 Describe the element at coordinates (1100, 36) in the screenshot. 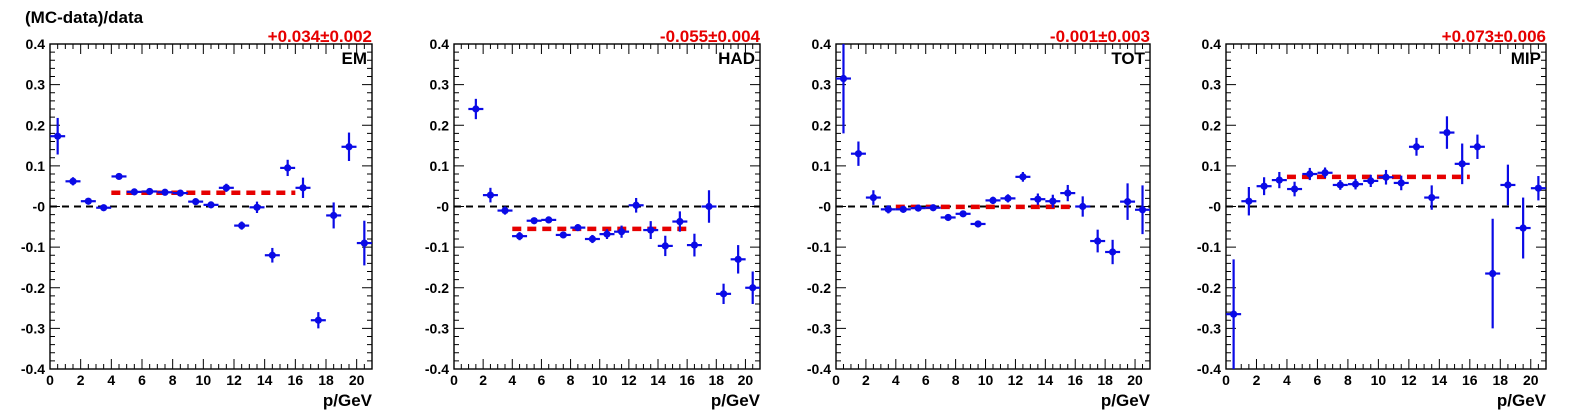

I see `fit-value-label: -0.001±0.003` at that location.